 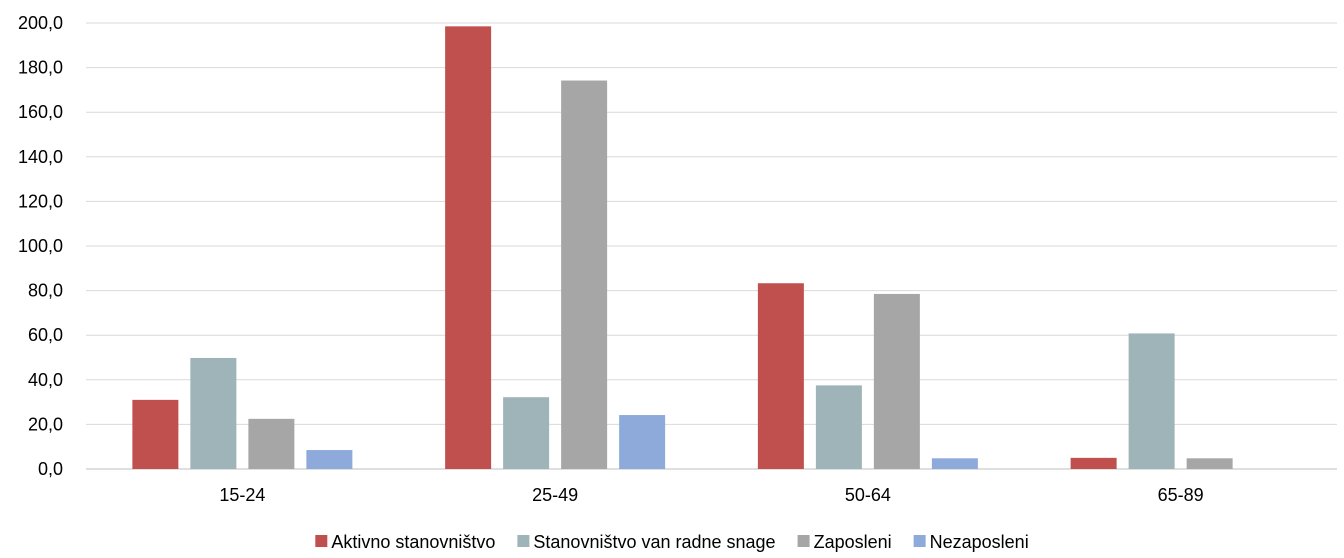 I want to click on legend-label: Stanovništvo van radne snage, so click(x=654, y=542).